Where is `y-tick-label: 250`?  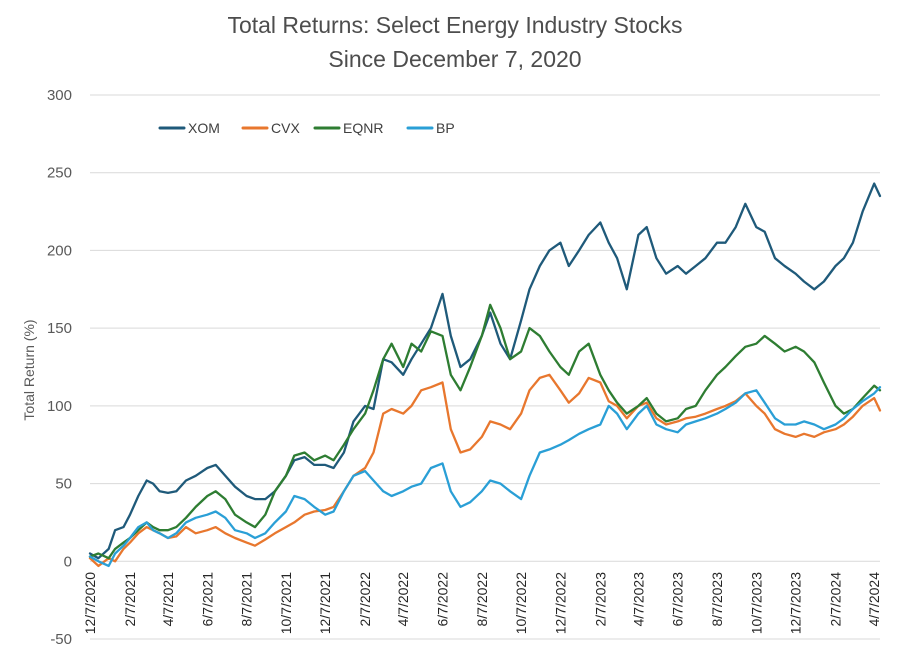 y-tick-label: 250 is located at coordinates (59, 173).